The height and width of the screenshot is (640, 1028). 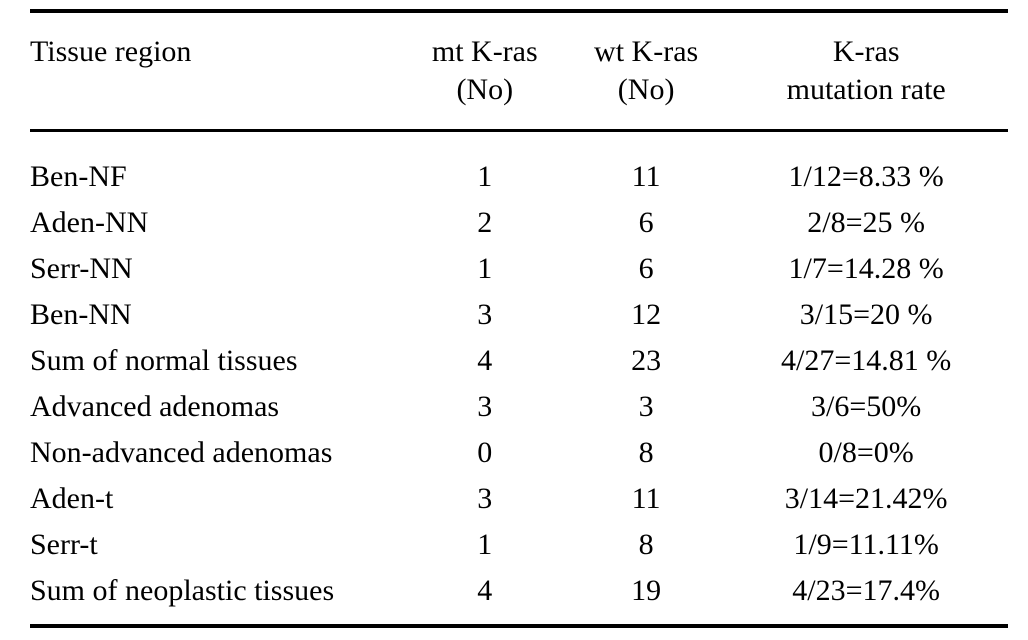 What do you see at coordinates (866, 51) in the screenshot?
I see `header-mutation-rate-line1: K-ras` at bounding box center [866, 51].